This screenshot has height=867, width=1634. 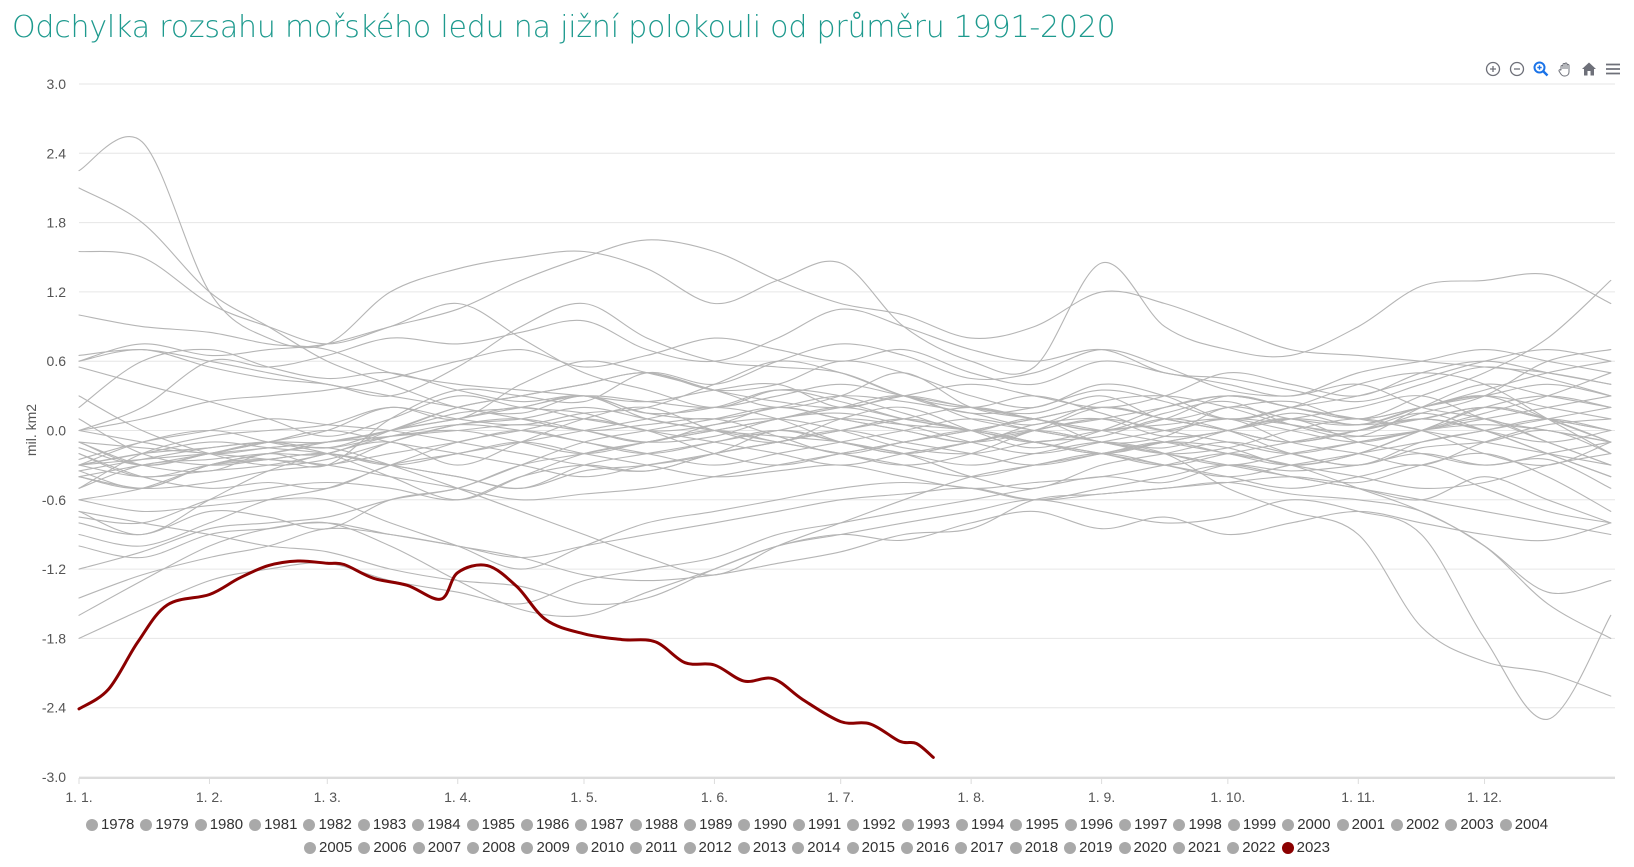 I want to click on legend-label: 2023, so click(x=1313, y=847).